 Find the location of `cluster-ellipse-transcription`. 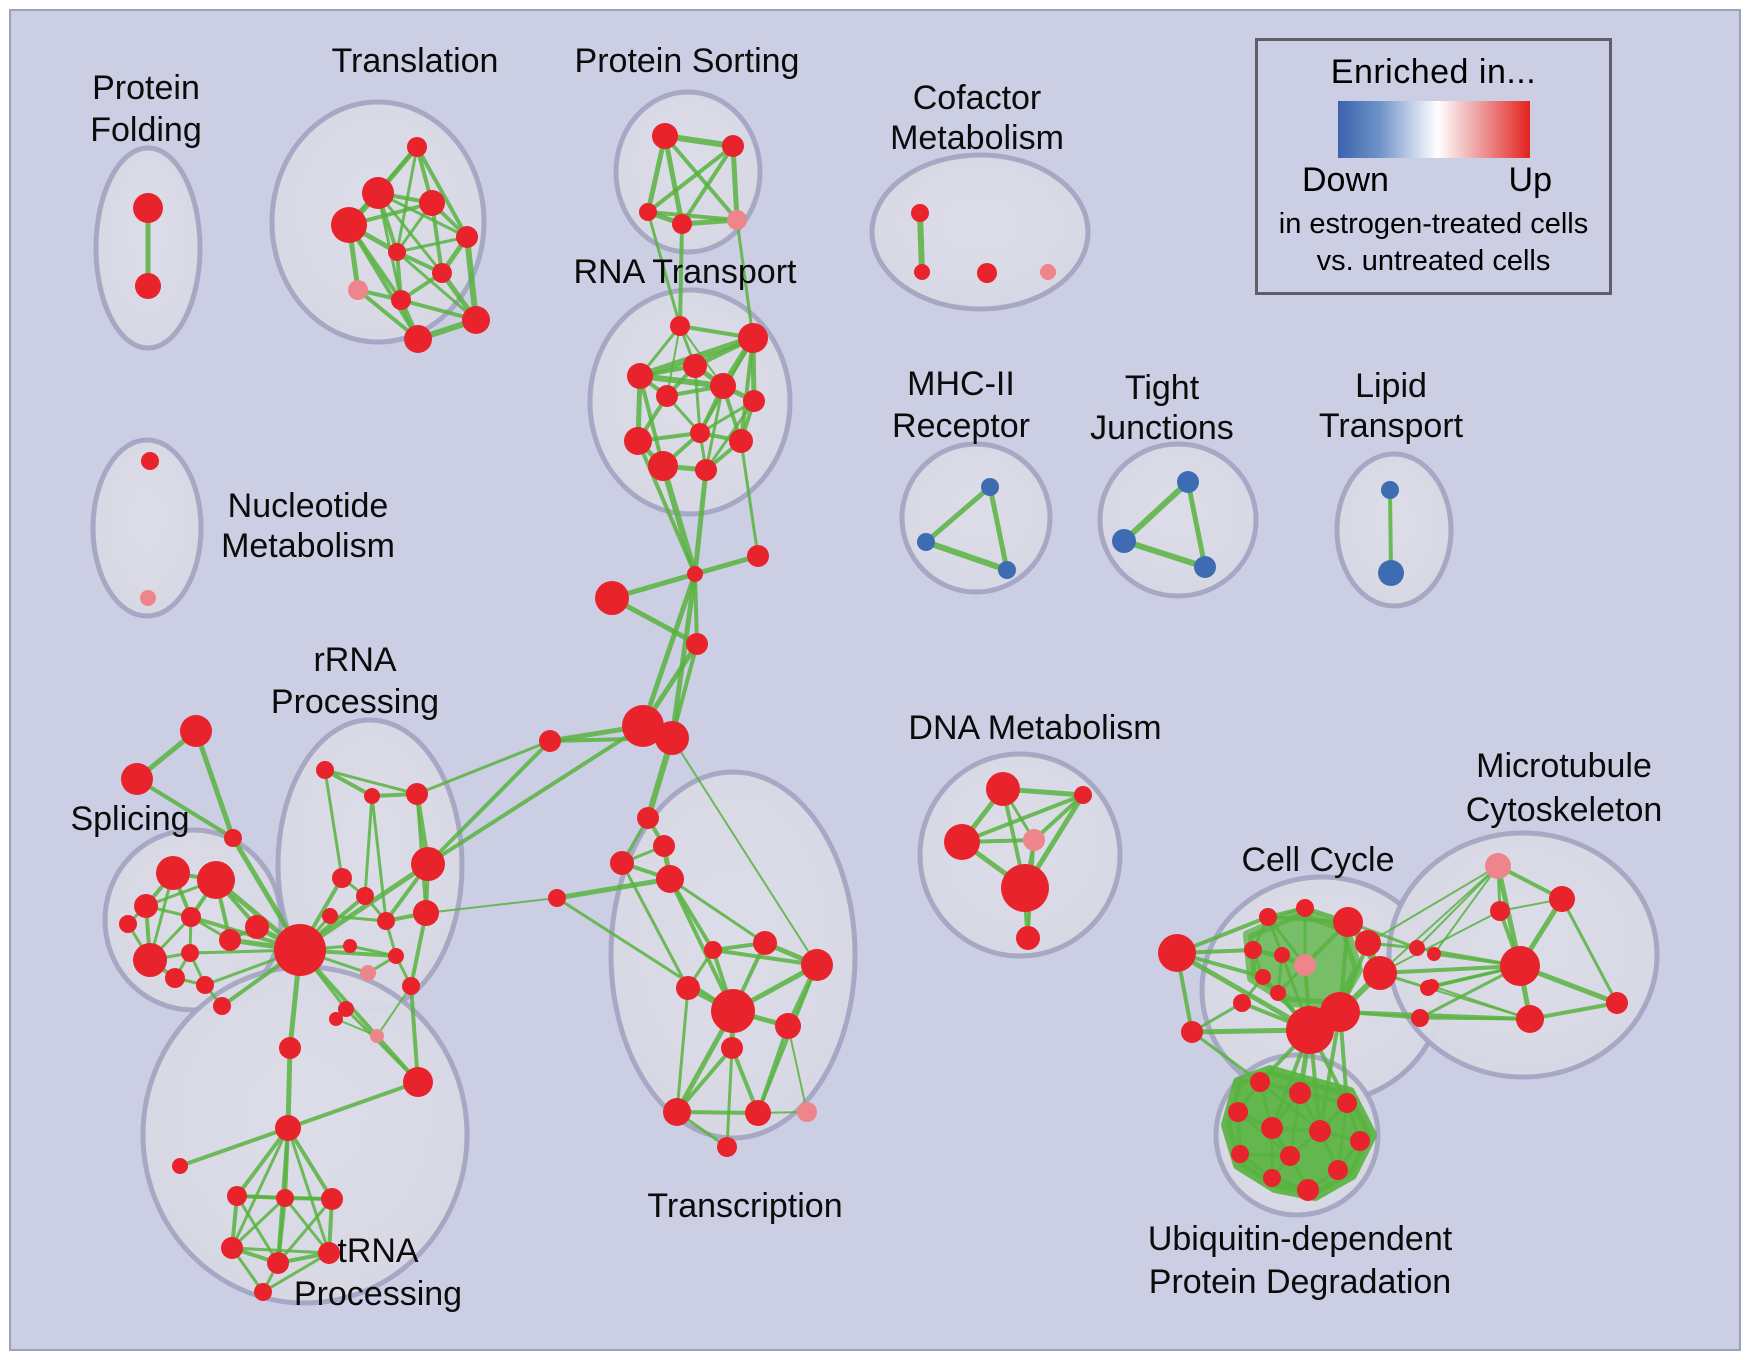

cluster-ellipse-transcription is located at coordinates (733, 955).